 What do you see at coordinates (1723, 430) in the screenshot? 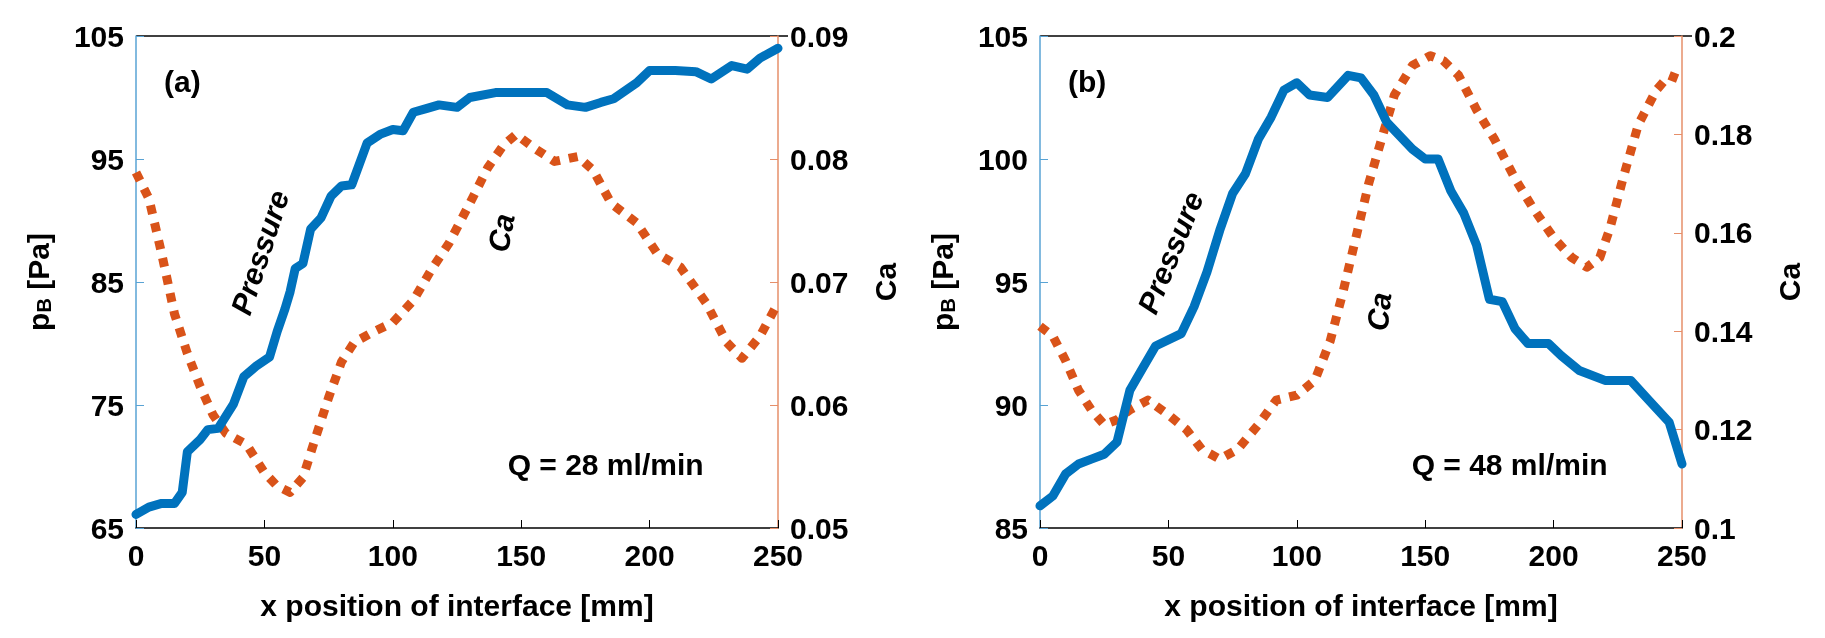
I see `y2-tick-label: 0.12` at bounding box center [1723, 430].